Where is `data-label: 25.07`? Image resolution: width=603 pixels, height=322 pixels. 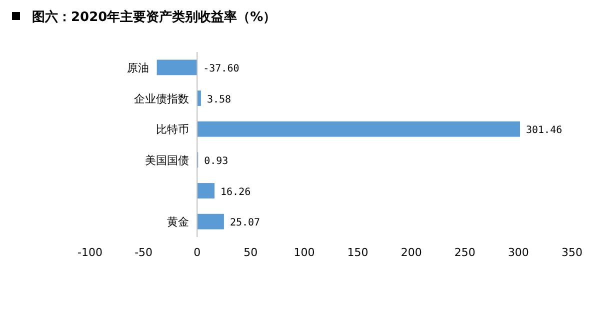
data-label: 25.07 is located at coordinates (245, 223).